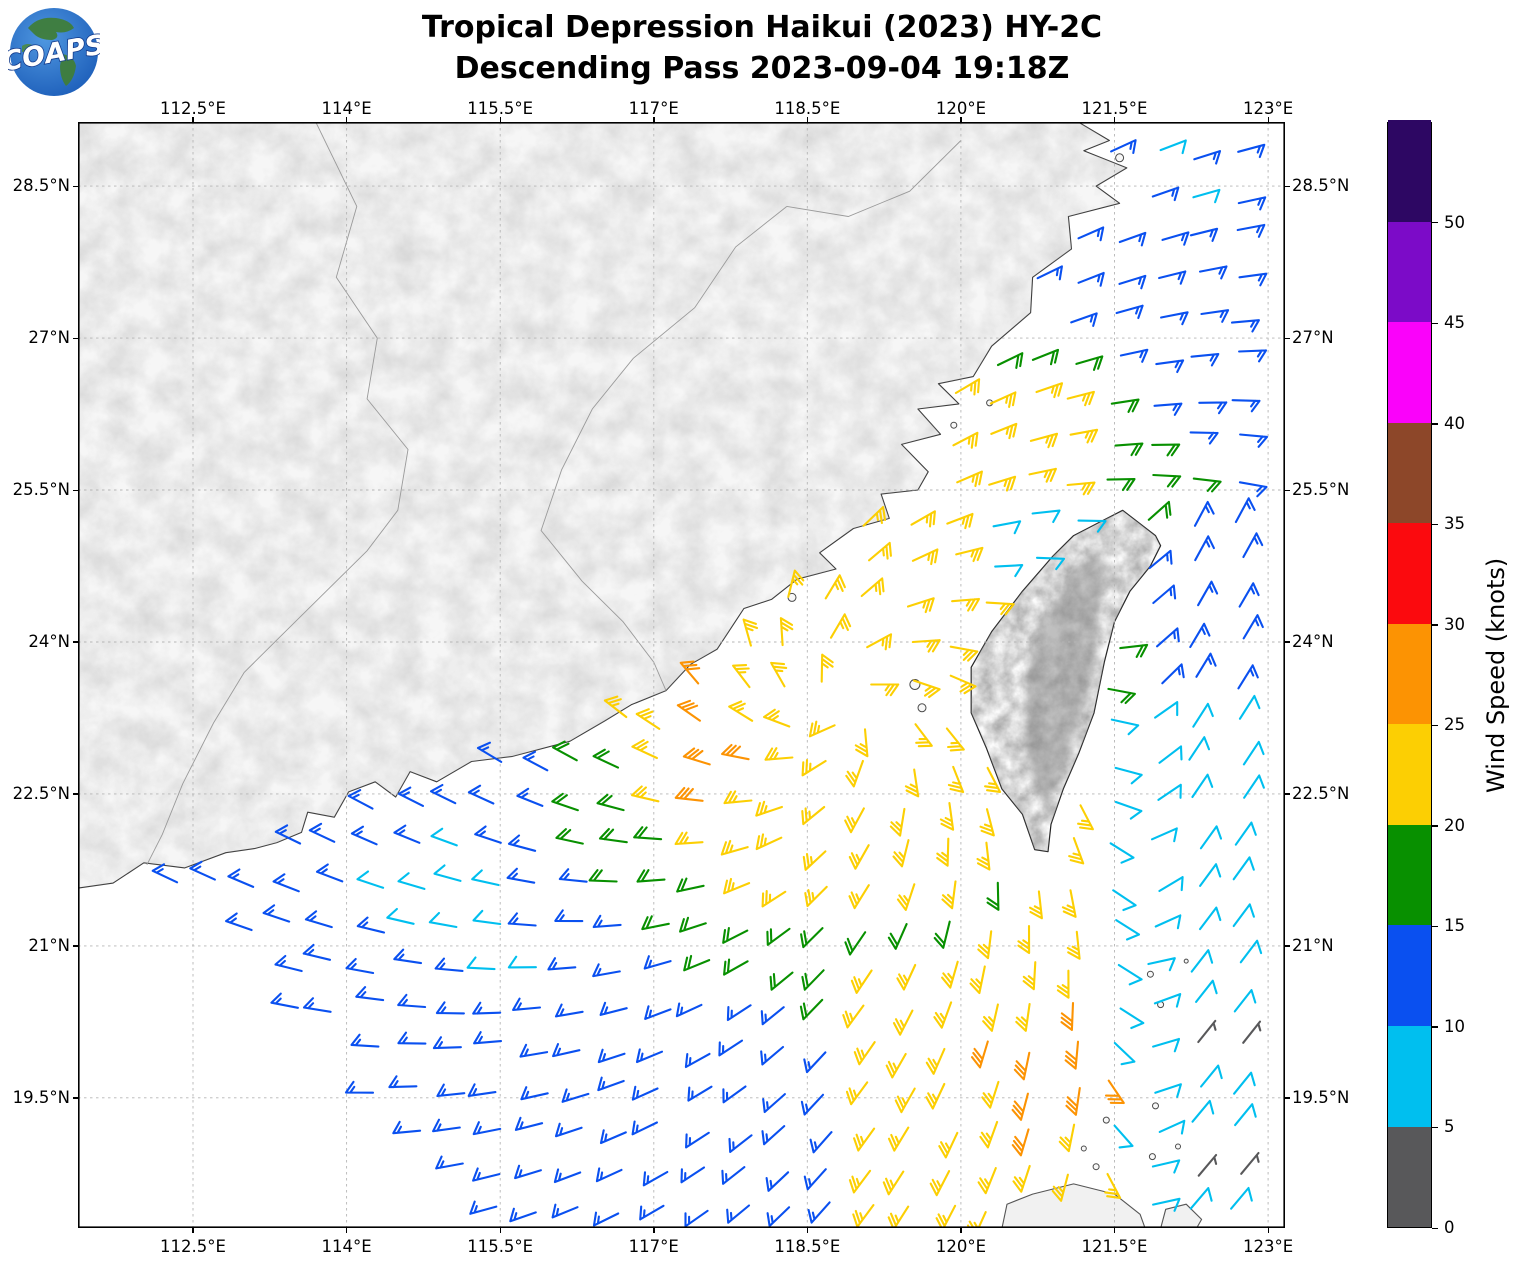 This screenshot has width=1524, height=1264. I want to click on province-border, so click(277, 494).